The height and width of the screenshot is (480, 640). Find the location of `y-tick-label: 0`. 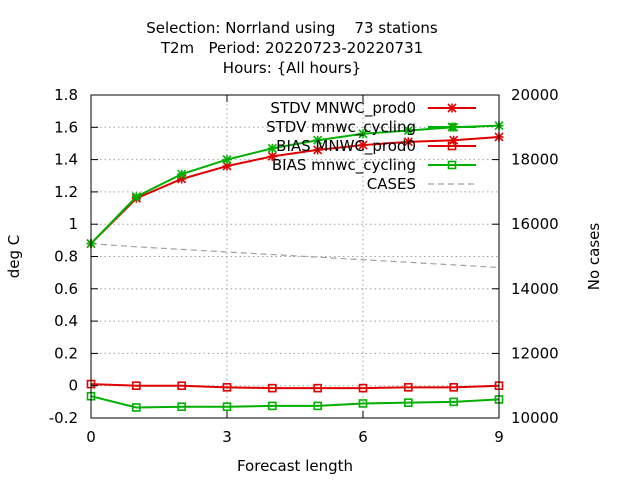

y-tick-label: 0 is located at coordinates (73, 386).